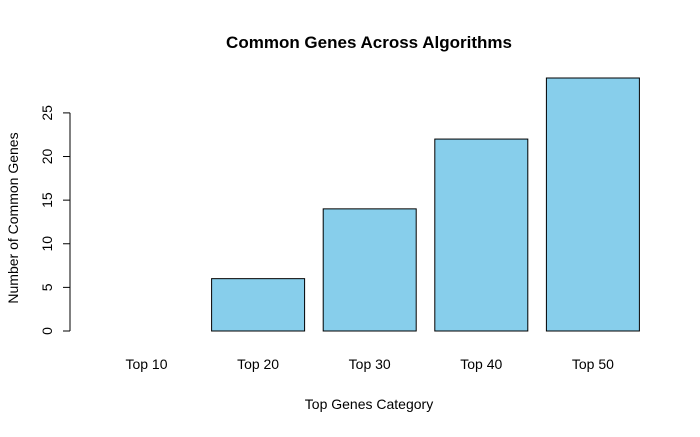 The image size is (700, 437). I want to click on x-axis-label: Top Genes Category, so click(369, 404).